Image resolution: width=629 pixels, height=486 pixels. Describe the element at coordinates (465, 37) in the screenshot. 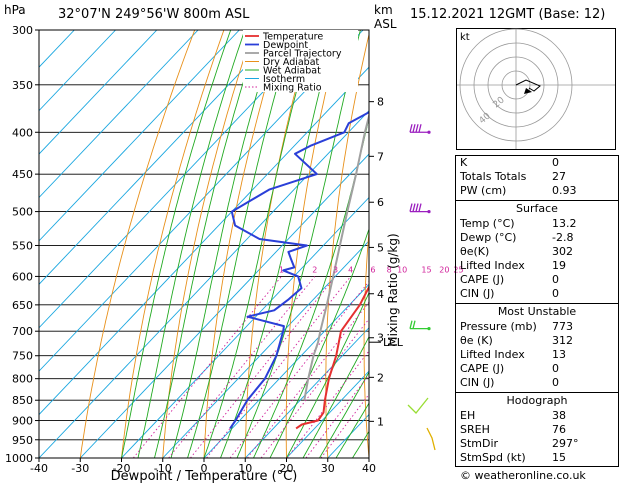

I see `hodograph-kt-label: kt` at that location.